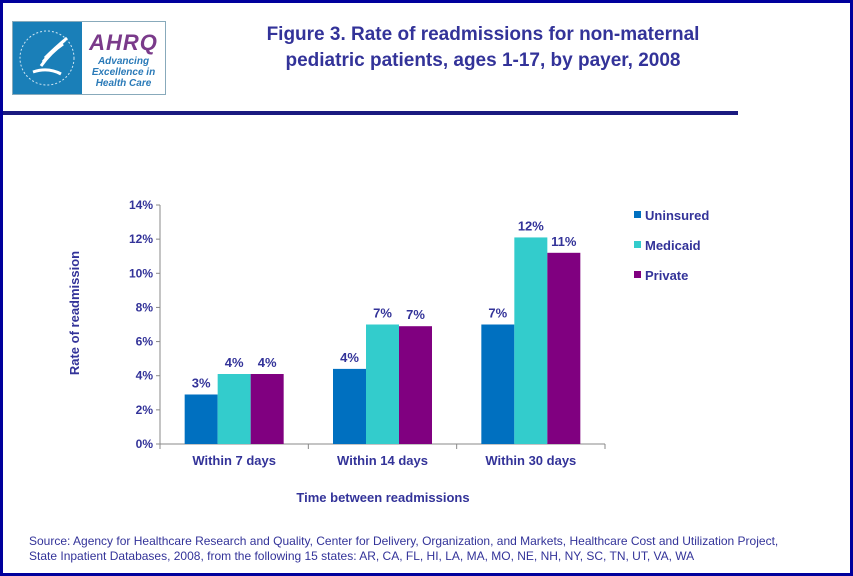  Describe the element at coordinates (382, 497) in the screenshot. I see `x-axis-label: Time between readmissions` at that location.